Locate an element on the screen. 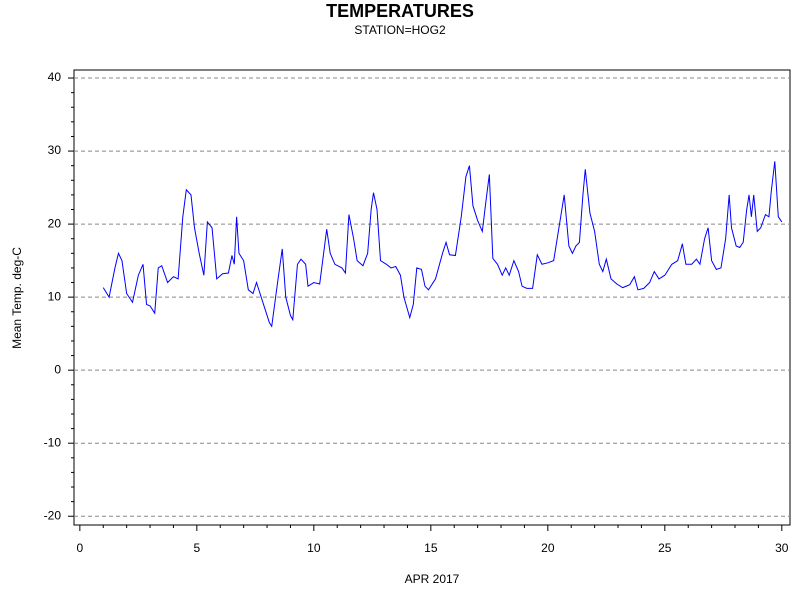 This screenshot has width=800, height=600. y-tick-label: -10 is located at coordinates (53, 442).